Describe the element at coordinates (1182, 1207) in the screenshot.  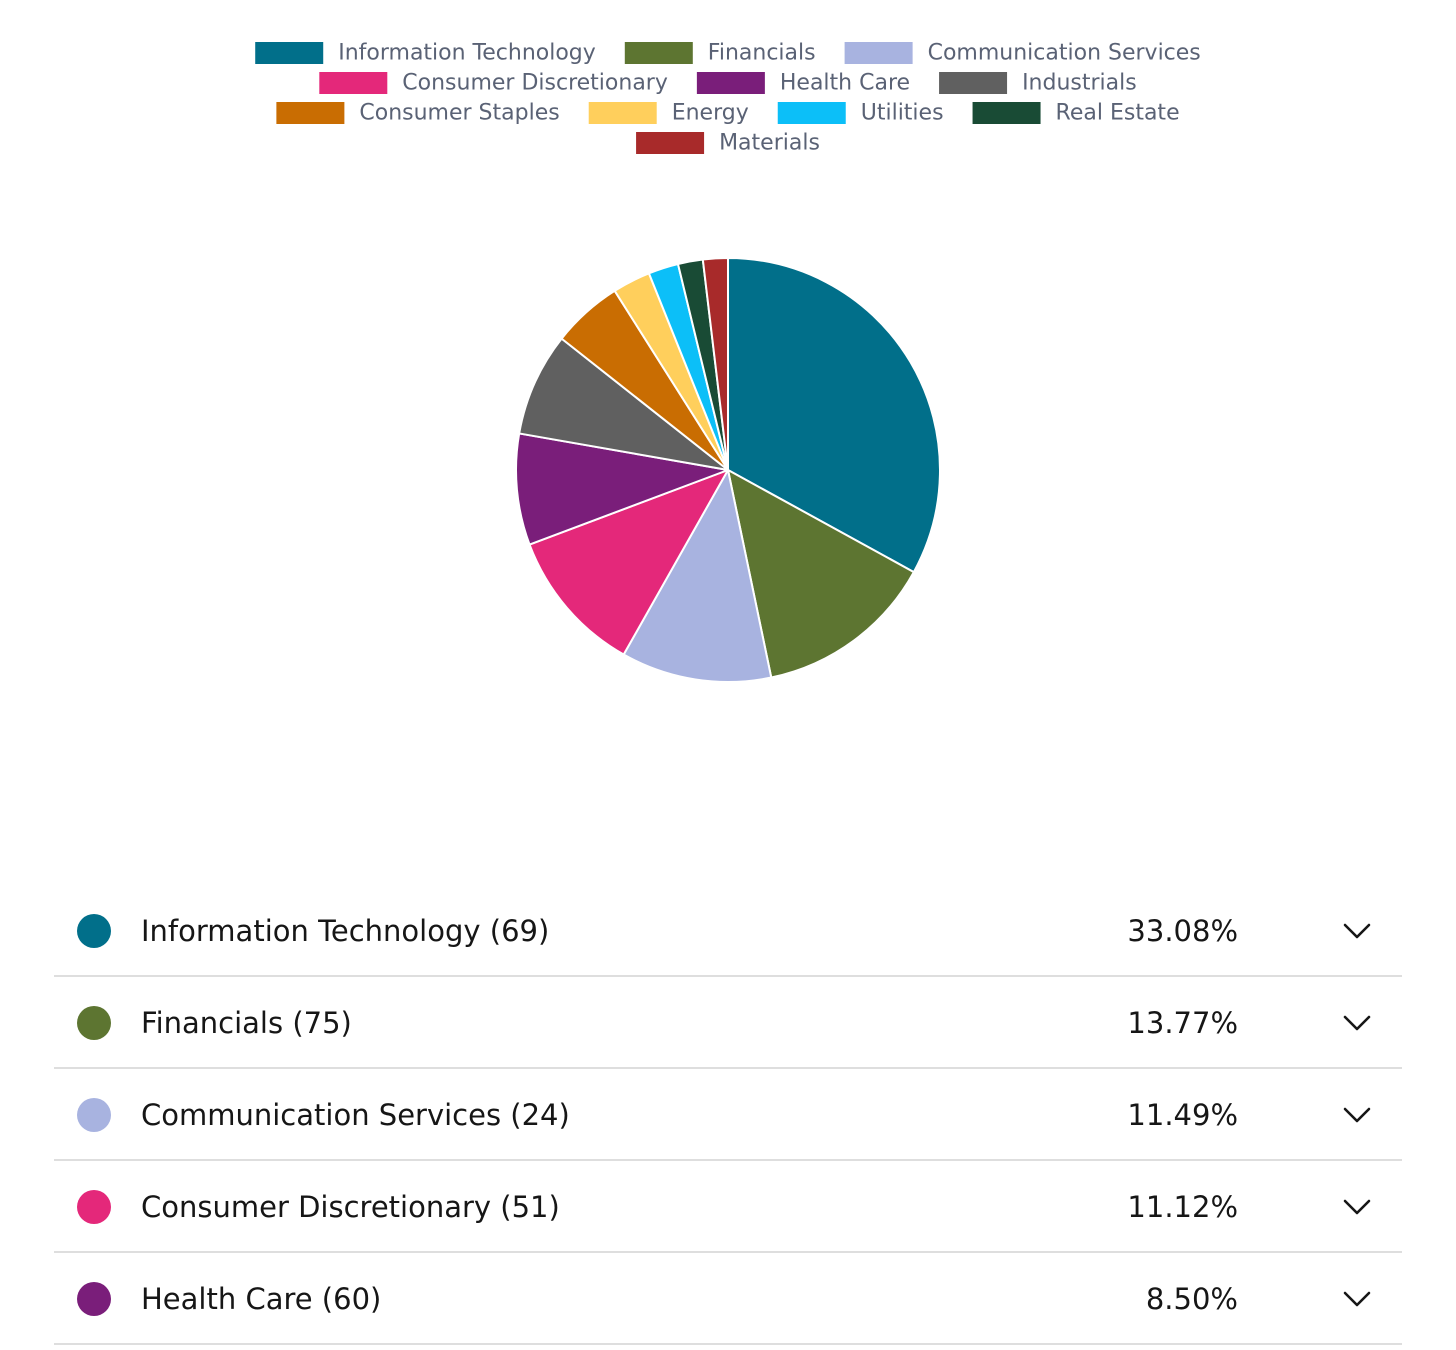
I see `sector-percent: 11.12%` at that location.